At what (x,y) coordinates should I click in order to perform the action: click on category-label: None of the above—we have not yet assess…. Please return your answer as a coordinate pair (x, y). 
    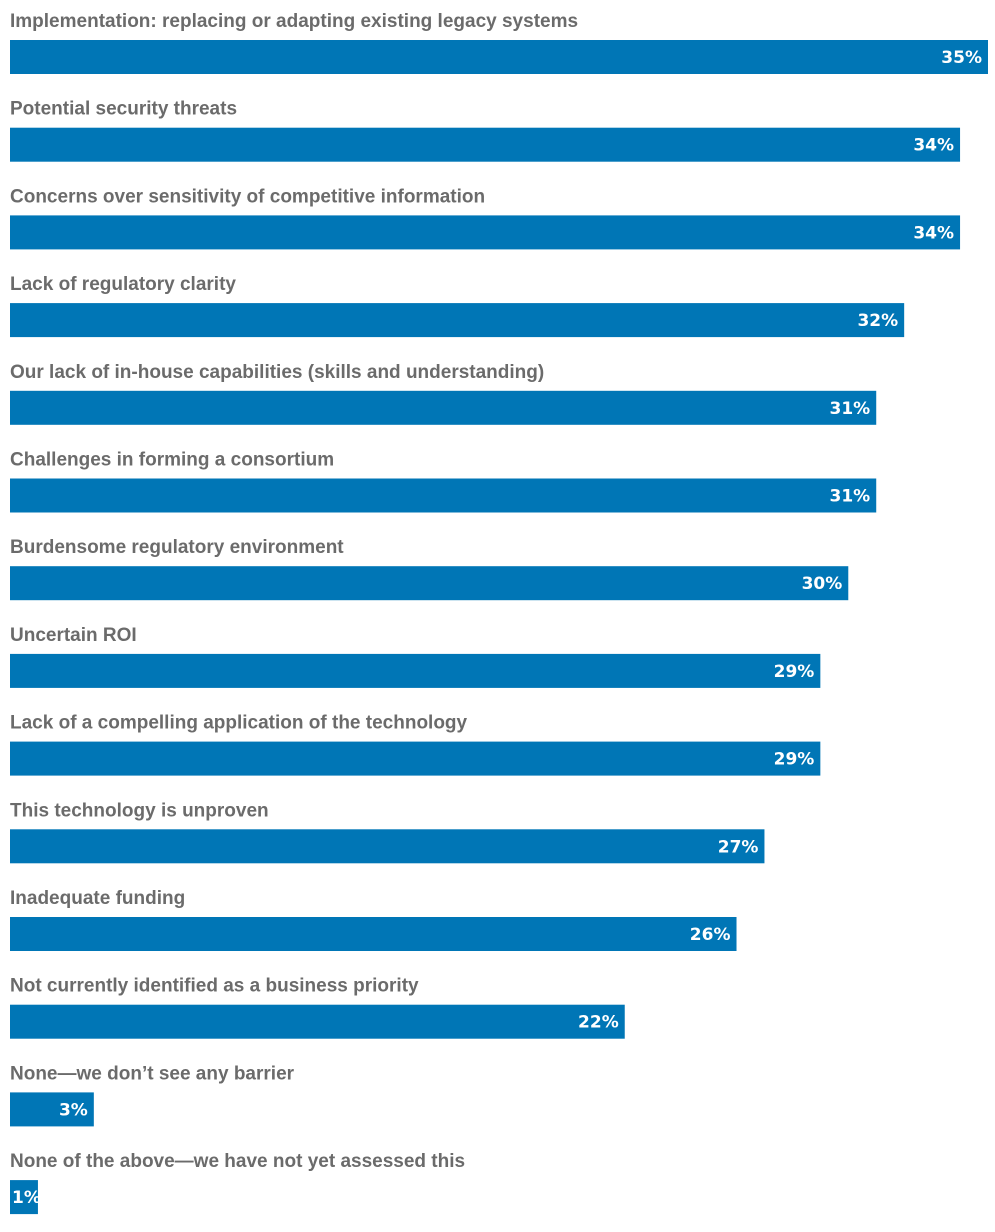
    Looking at the image, I should click on (237, 1161).